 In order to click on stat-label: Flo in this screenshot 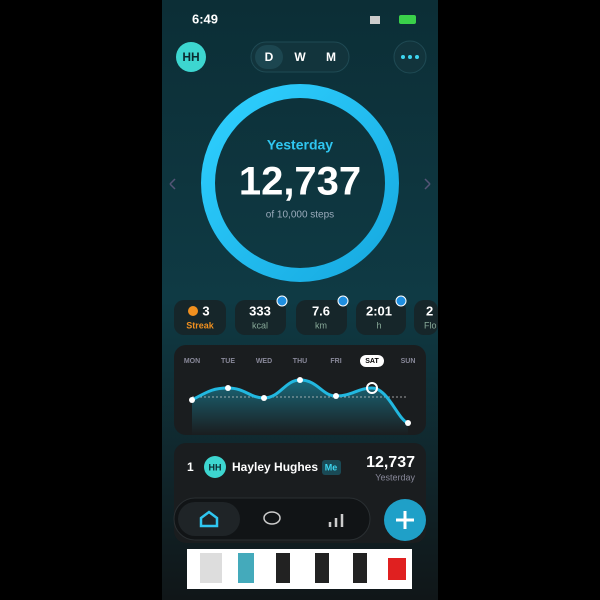, I will do `click(430, 325)`.